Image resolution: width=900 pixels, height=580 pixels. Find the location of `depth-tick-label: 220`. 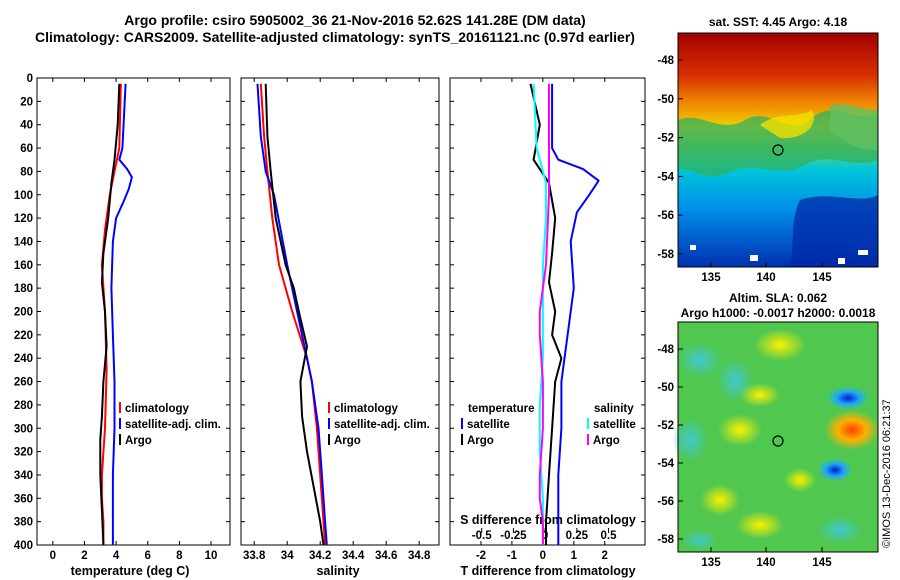

depth-tick-label: 220 is located at coordinates (23, 336).